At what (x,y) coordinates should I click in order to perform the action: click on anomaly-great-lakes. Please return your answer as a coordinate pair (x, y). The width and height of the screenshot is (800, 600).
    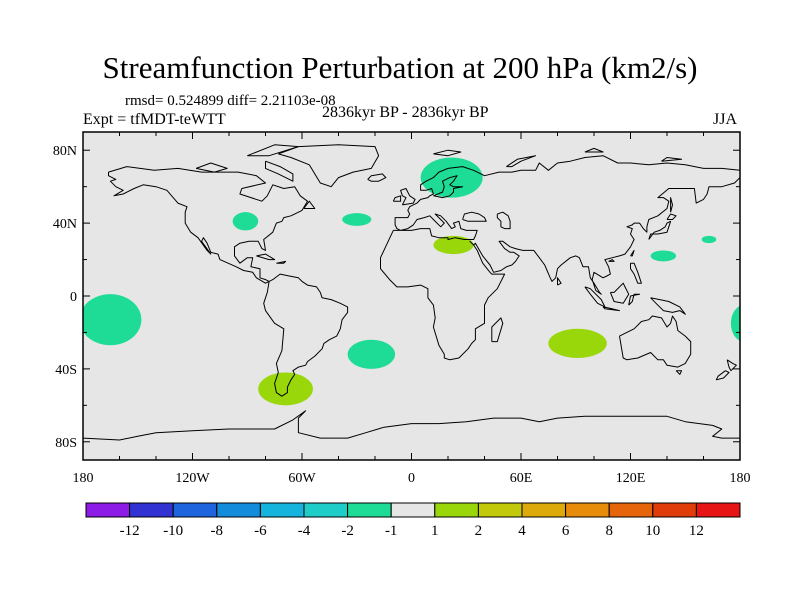
    Looking at the image, I should click on (245, 221).